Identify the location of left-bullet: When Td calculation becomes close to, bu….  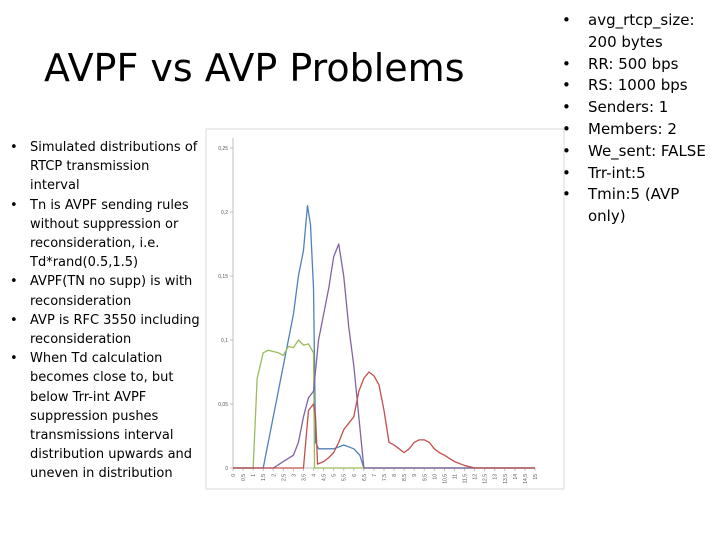
(106, 416).